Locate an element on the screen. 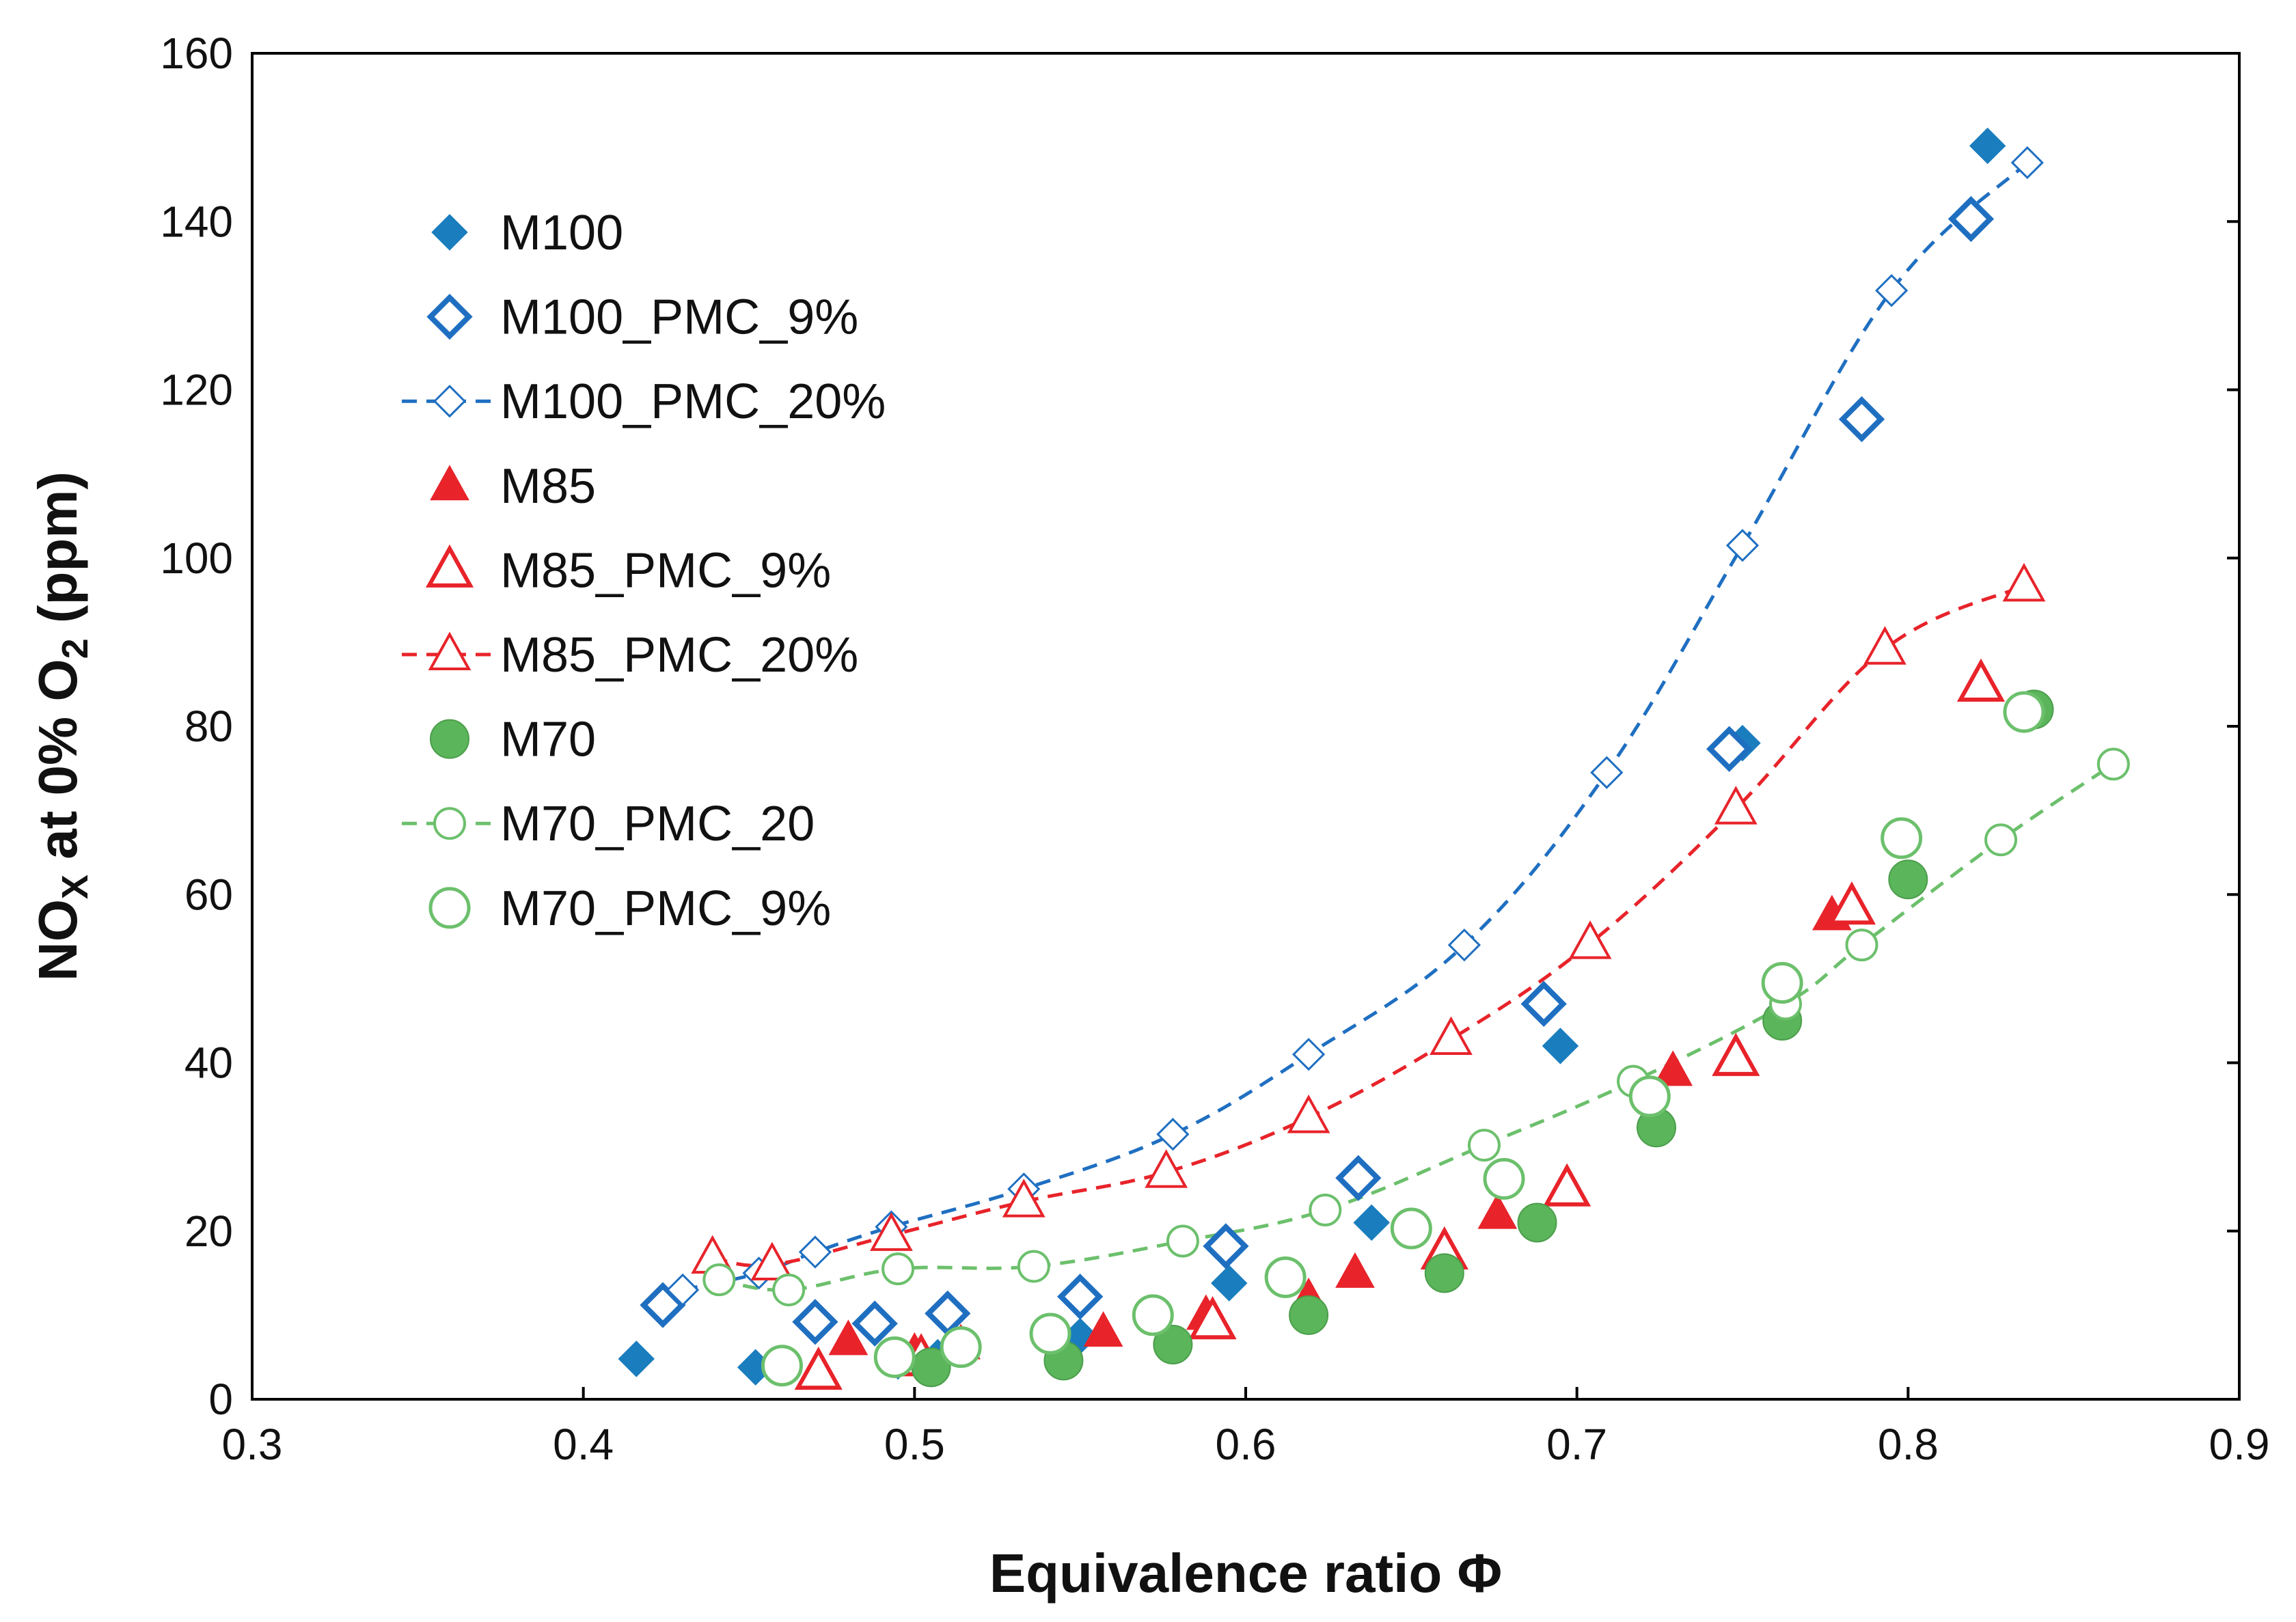 The height and width of the screenshot is (1622, 2296). legend-item-m85: M85 is located at coordinates (513, 486).